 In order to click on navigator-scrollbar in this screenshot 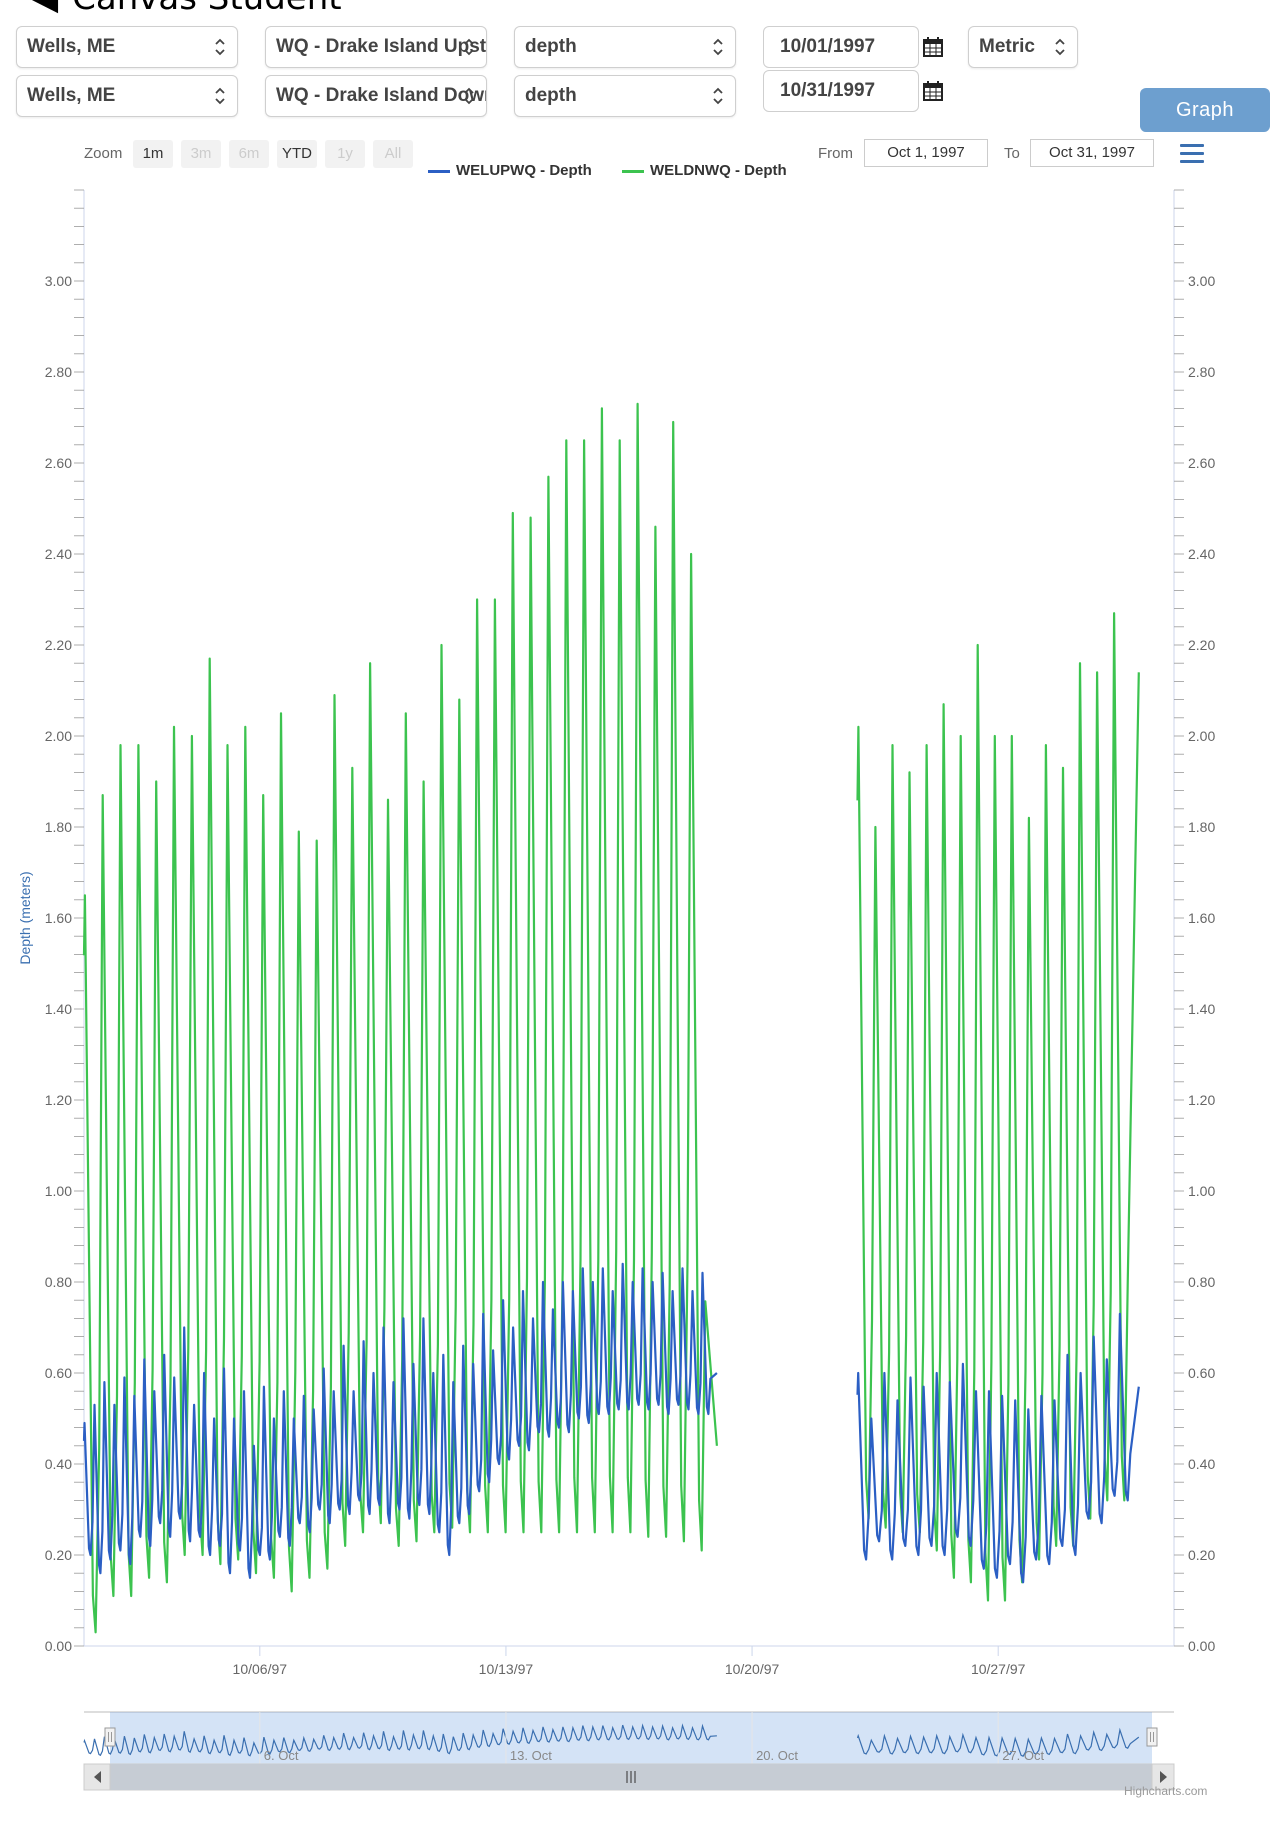, I will do `click(629, 1777)`.